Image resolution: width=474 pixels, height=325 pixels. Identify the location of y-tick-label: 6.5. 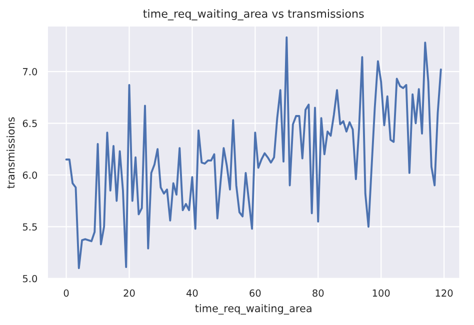
(29, 124).